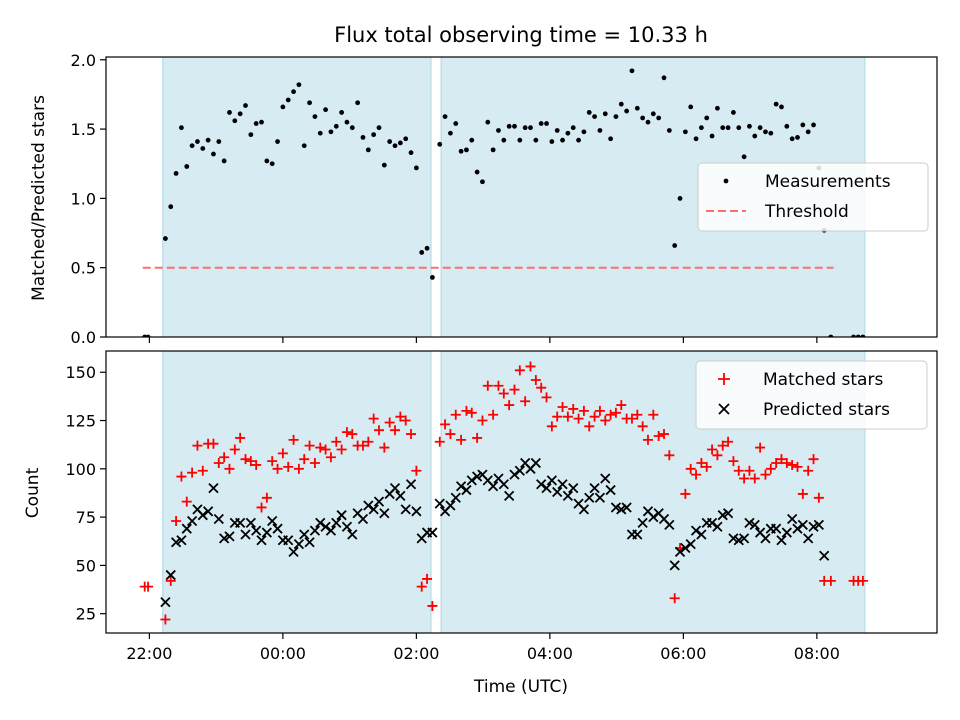 The image size is (960, 720). I want to click on y-tick-label: 2.0, so click(83, 60).